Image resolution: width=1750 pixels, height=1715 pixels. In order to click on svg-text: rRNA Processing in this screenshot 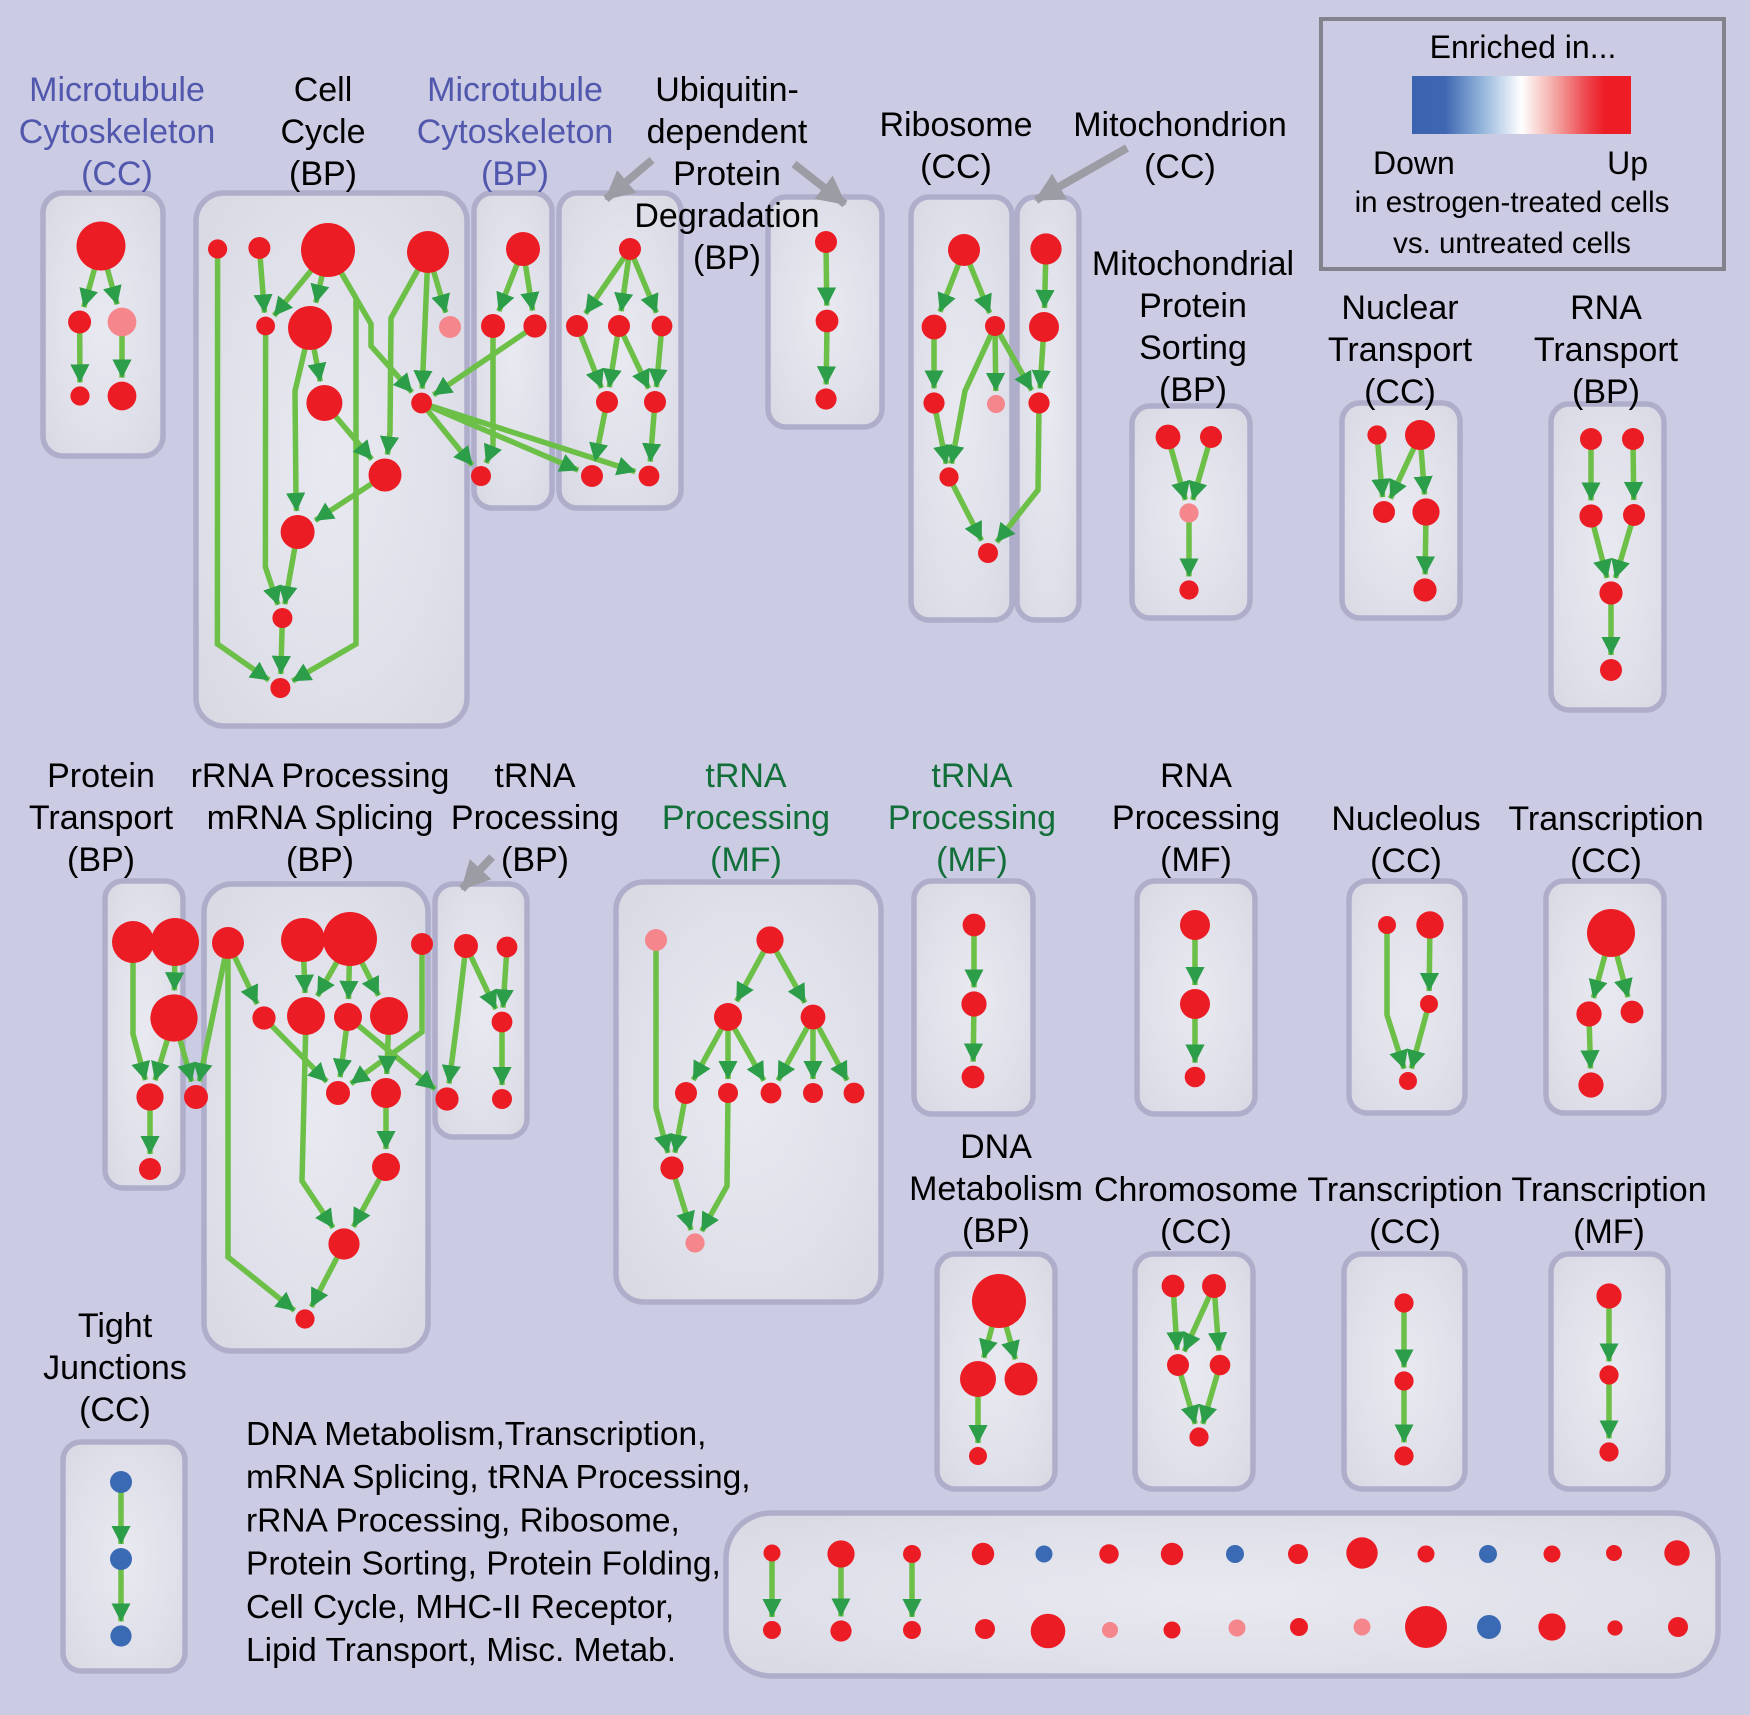, I will do `click(320, 776)`.